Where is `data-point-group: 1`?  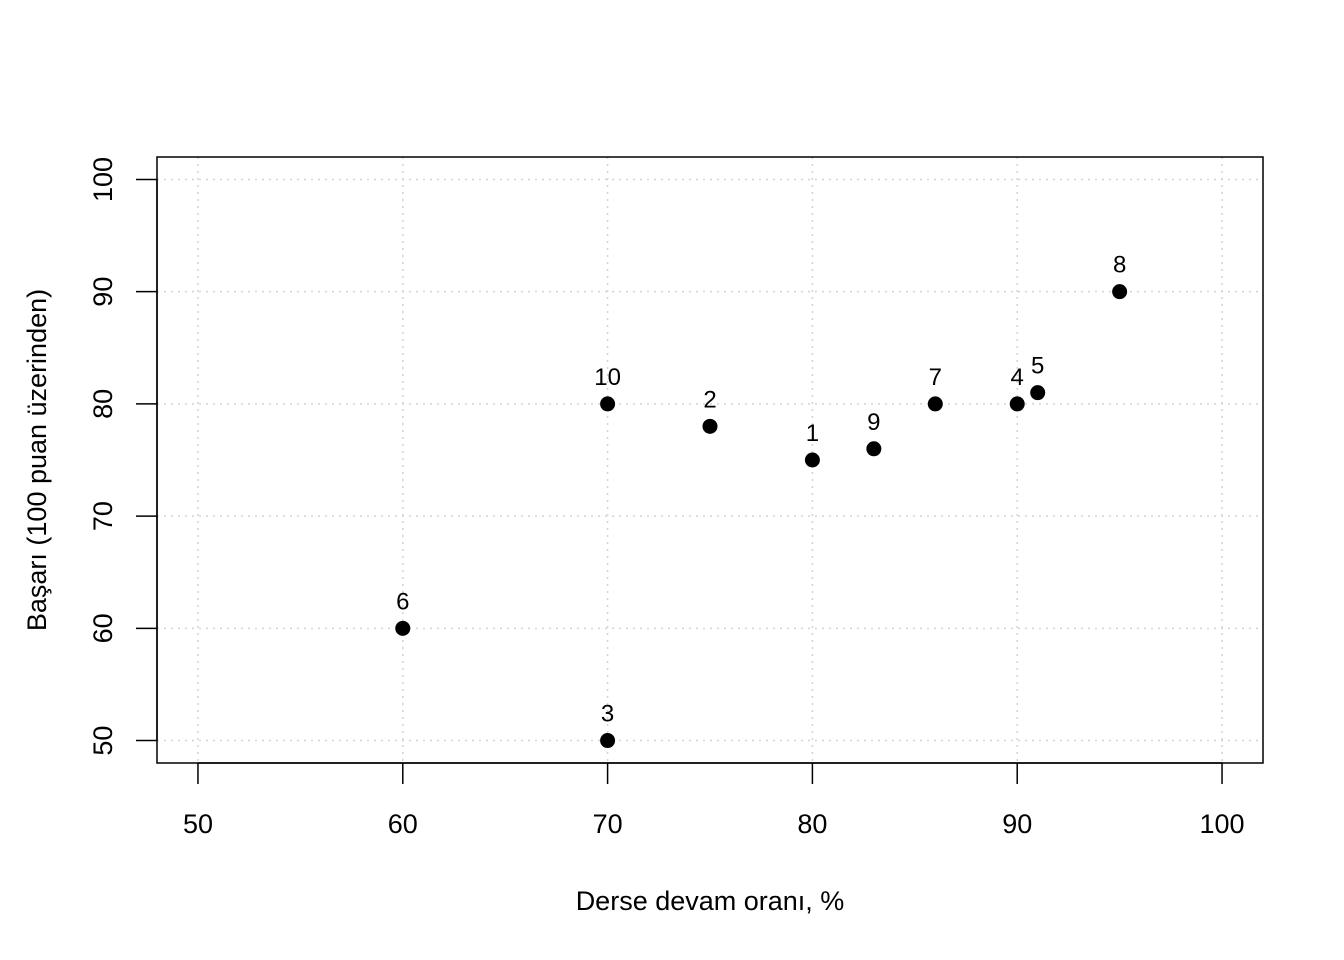
data-point-group: 1 is located at coordinates (812, 444).